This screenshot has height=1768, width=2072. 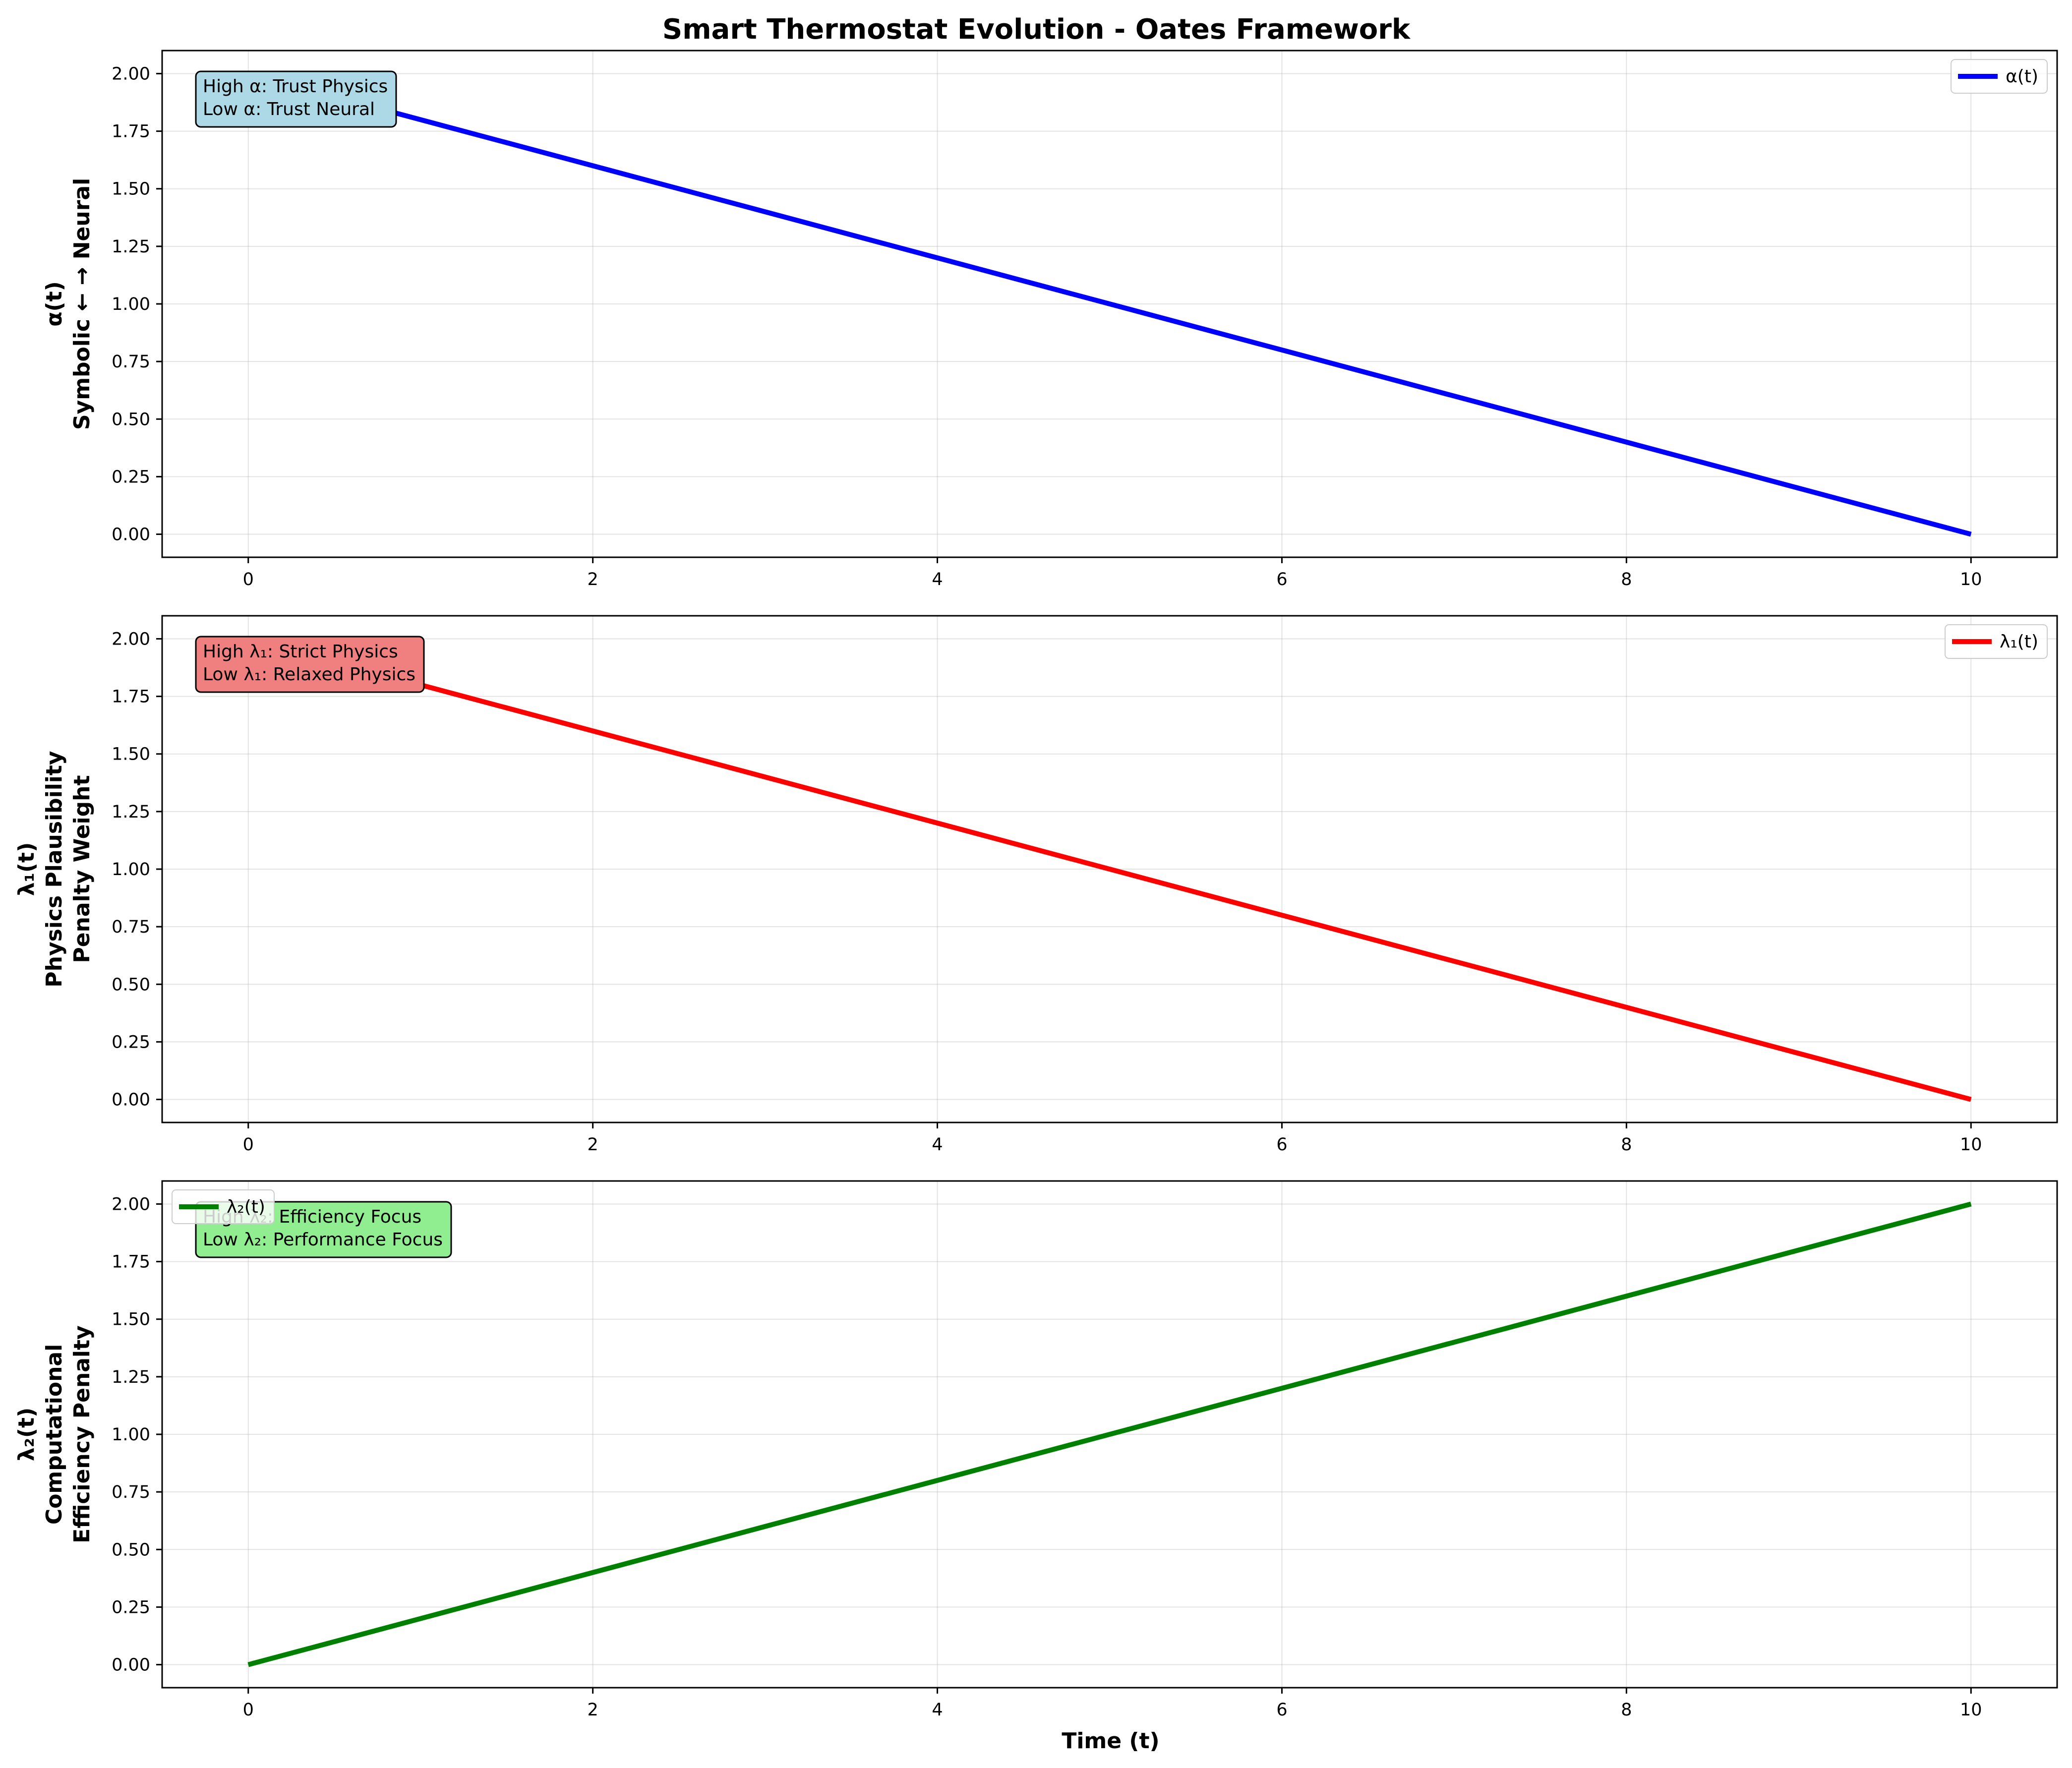 I want to click on y-axis-label-line: Symbolic ← → Neural, so click(x=82, y=304).